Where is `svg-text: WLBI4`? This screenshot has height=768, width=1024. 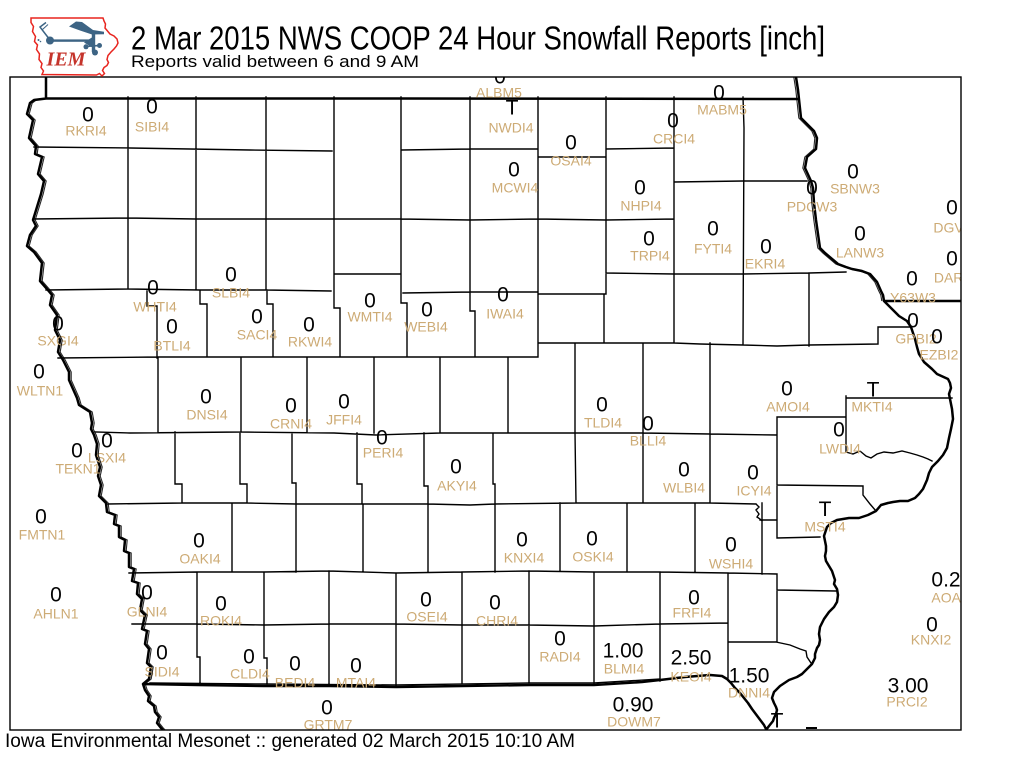
svg-text: WLBI4 is located at coordinates (684, 488).